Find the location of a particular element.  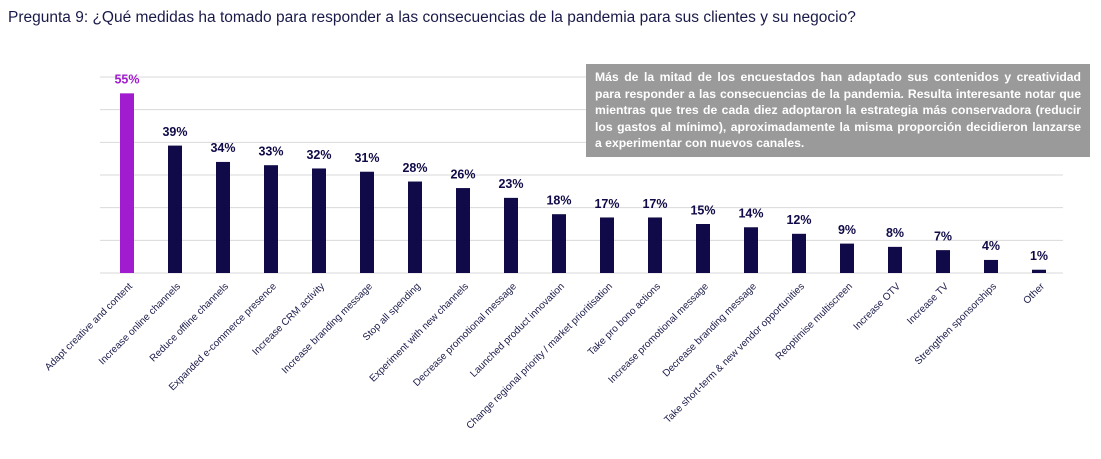

data-label: 7% is located at coordinates (943, 236).